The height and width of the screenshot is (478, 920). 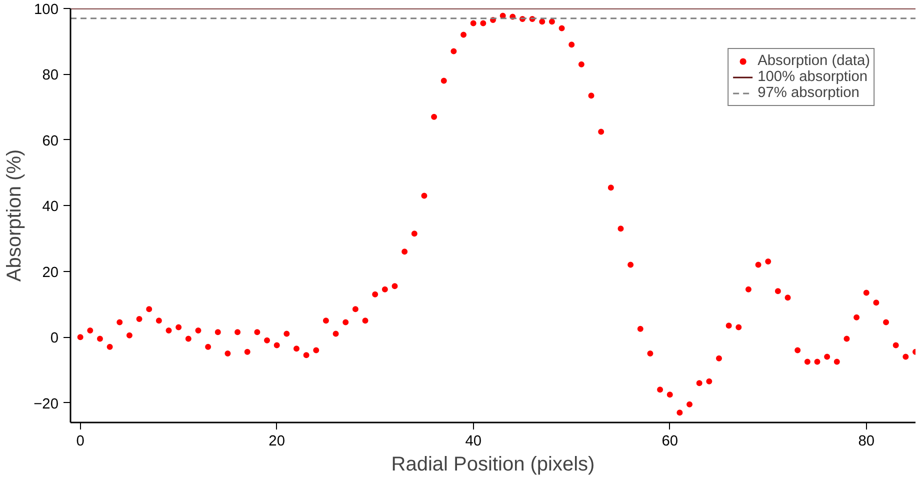 I want to click on legend-label: 97% absorption, so click(x=809, y=93).